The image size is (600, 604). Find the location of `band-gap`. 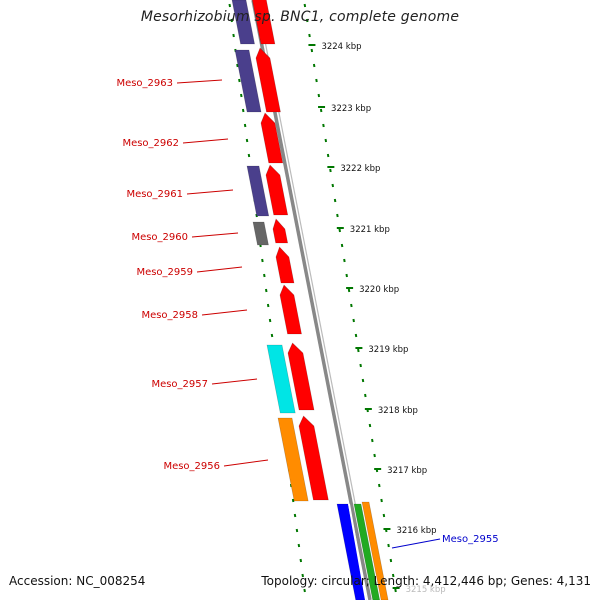

band-gap is located at coordinates (357, 552).